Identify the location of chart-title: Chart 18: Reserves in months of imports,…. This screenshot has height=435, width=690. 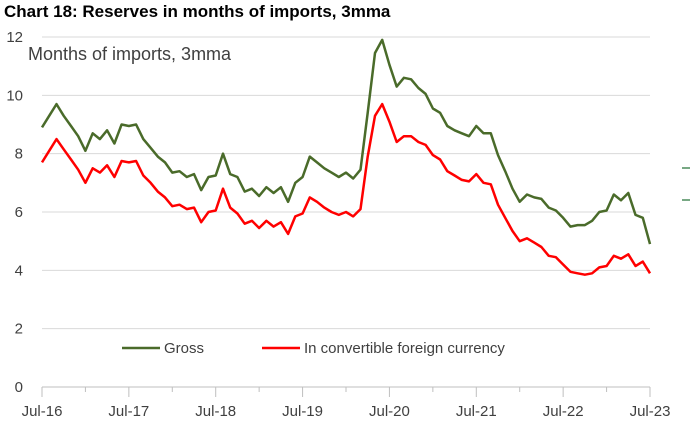
(197, 11).